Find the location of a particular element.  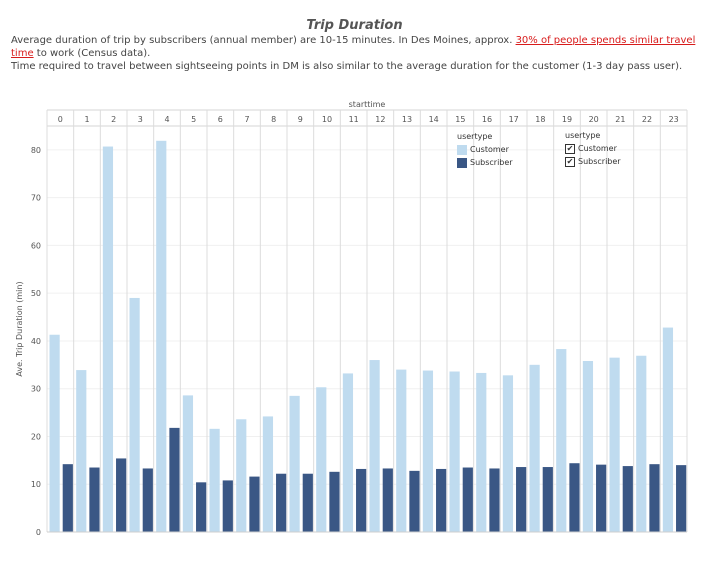

x-tick-label: 2 is located at coordinates (113, 119).